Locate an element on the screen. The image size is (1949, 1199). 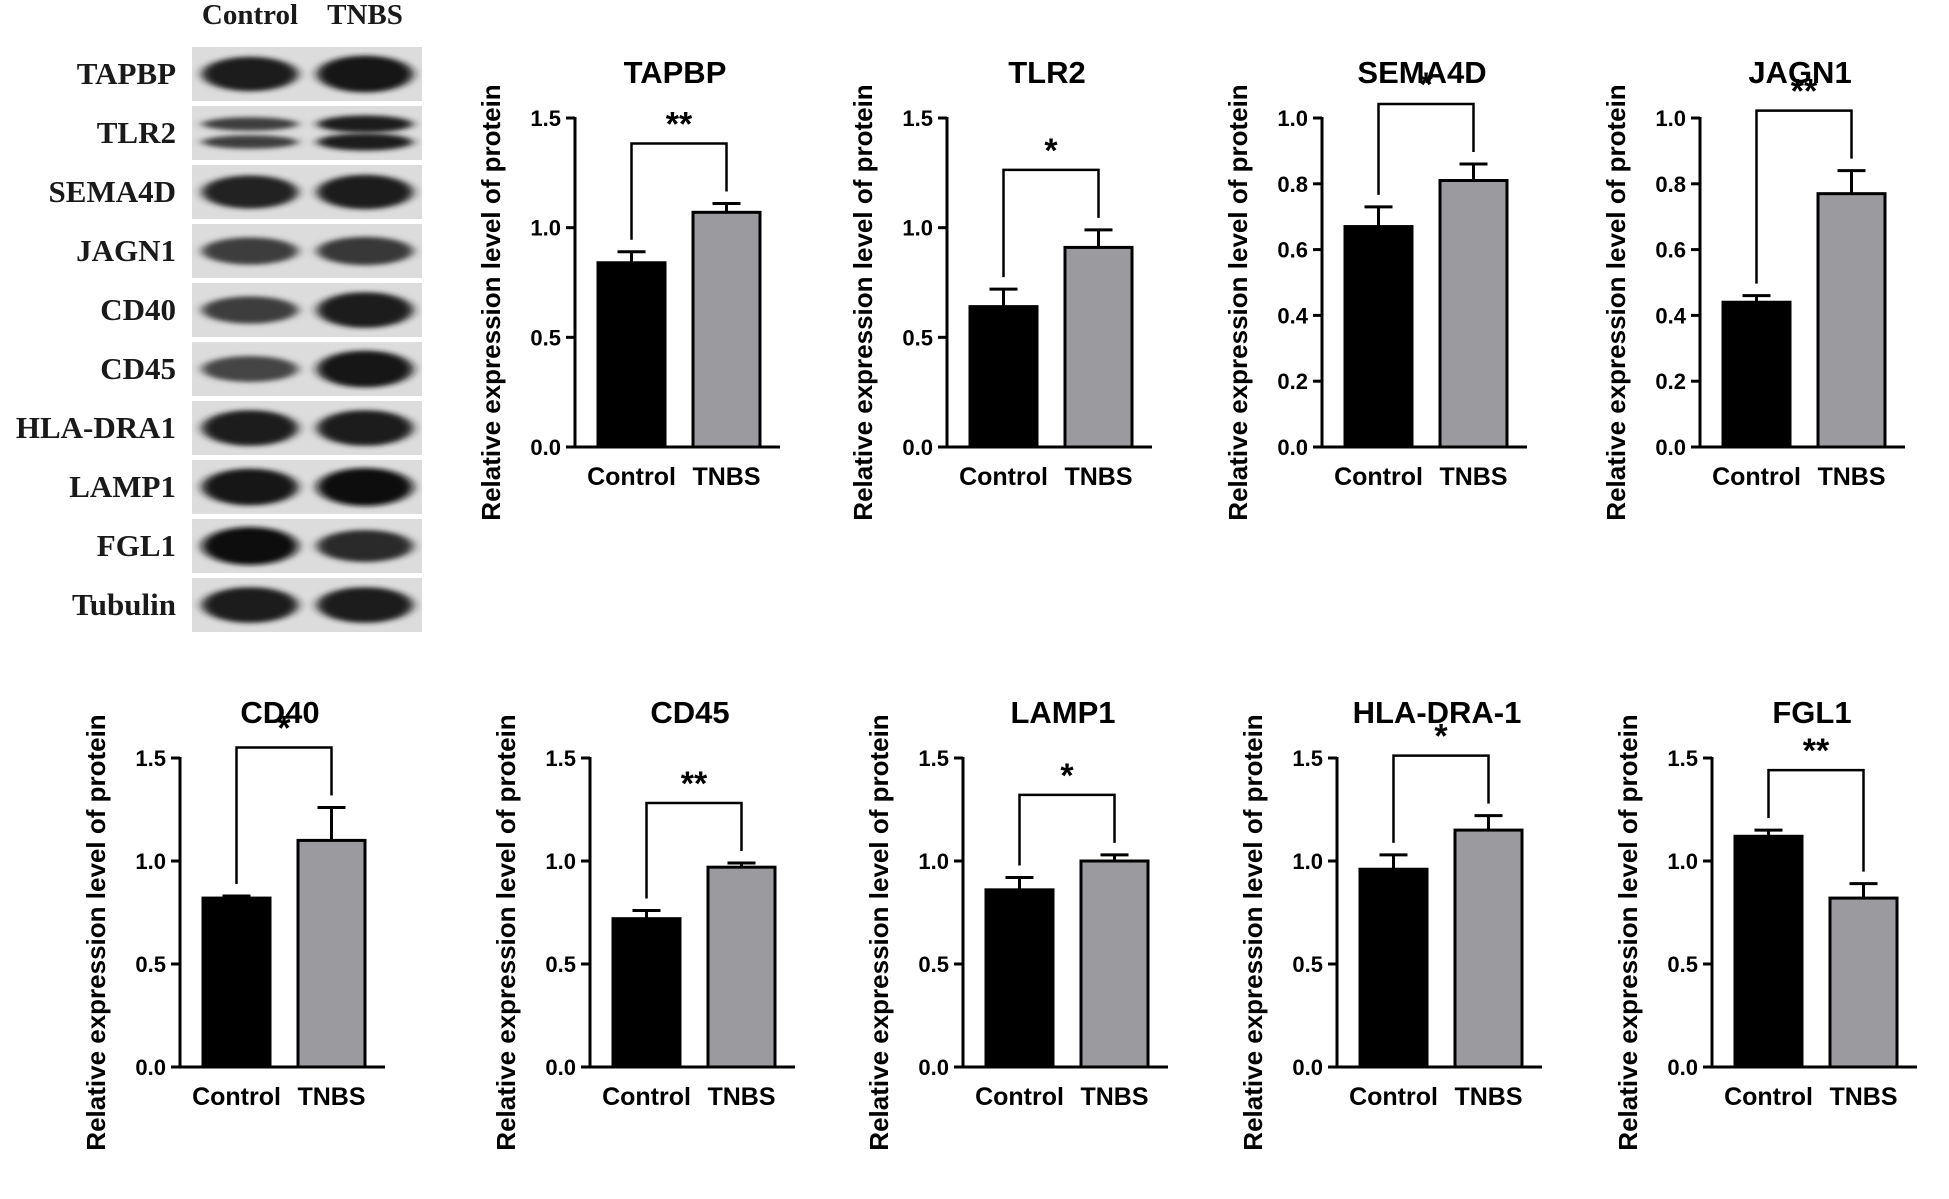
chart-title: CD40 is located at coordinates (279, 712).